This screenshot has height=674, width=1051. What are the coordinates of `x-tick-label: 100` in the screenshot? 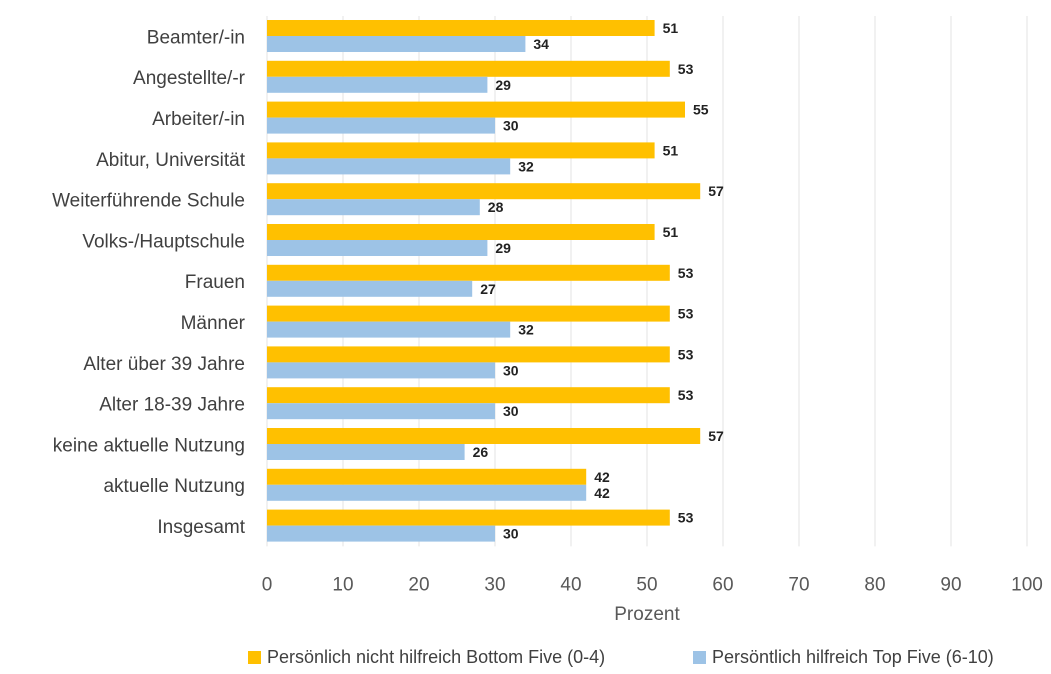 It's located at (1027, 584).